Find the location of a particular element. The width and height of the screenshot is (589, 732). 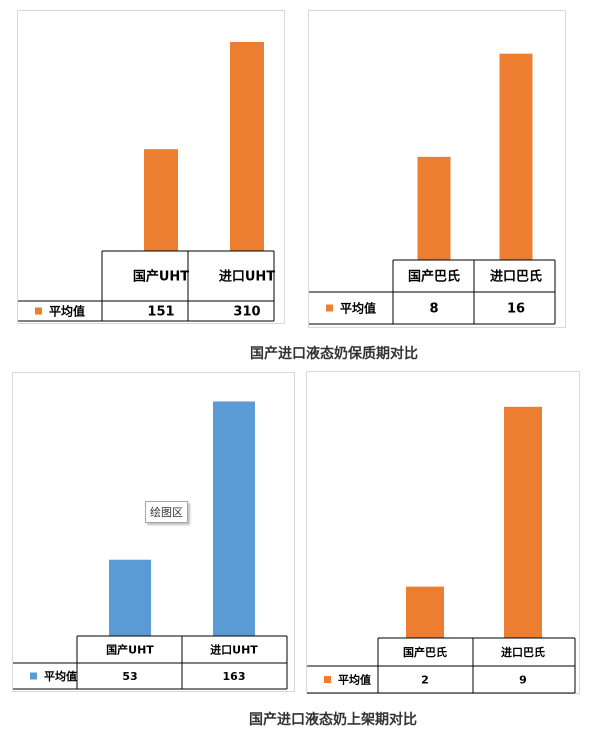

caption-listing-period: 国产进口液态奶上架期对比 is located at coordinates (333, 720).